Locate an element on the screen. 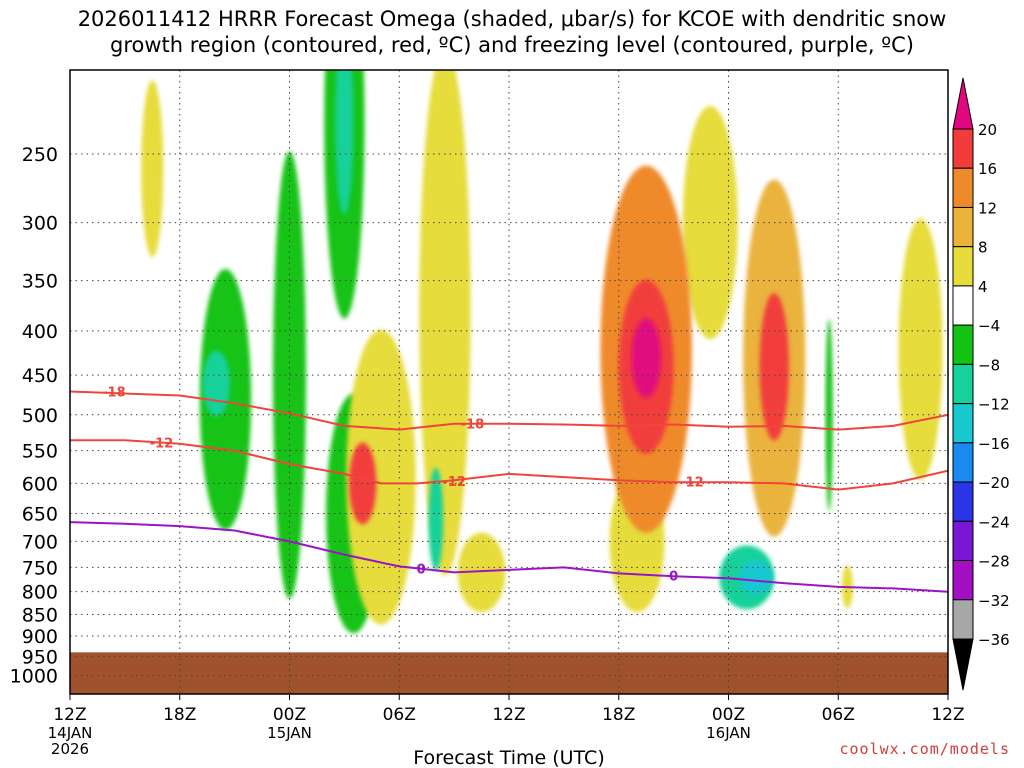 This screenshot has width=1024, height=768. y-tick-label-900: 900 is located at coordinates (40, 637).